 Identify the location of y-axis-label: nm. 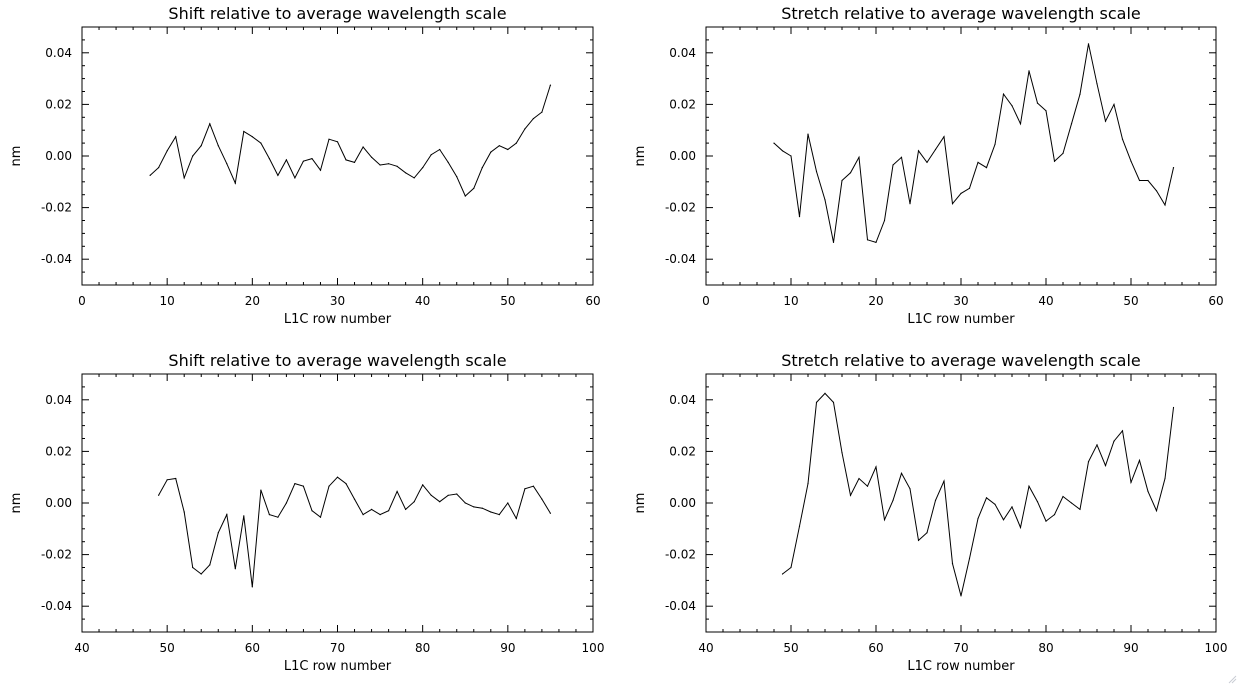
(640, 503).